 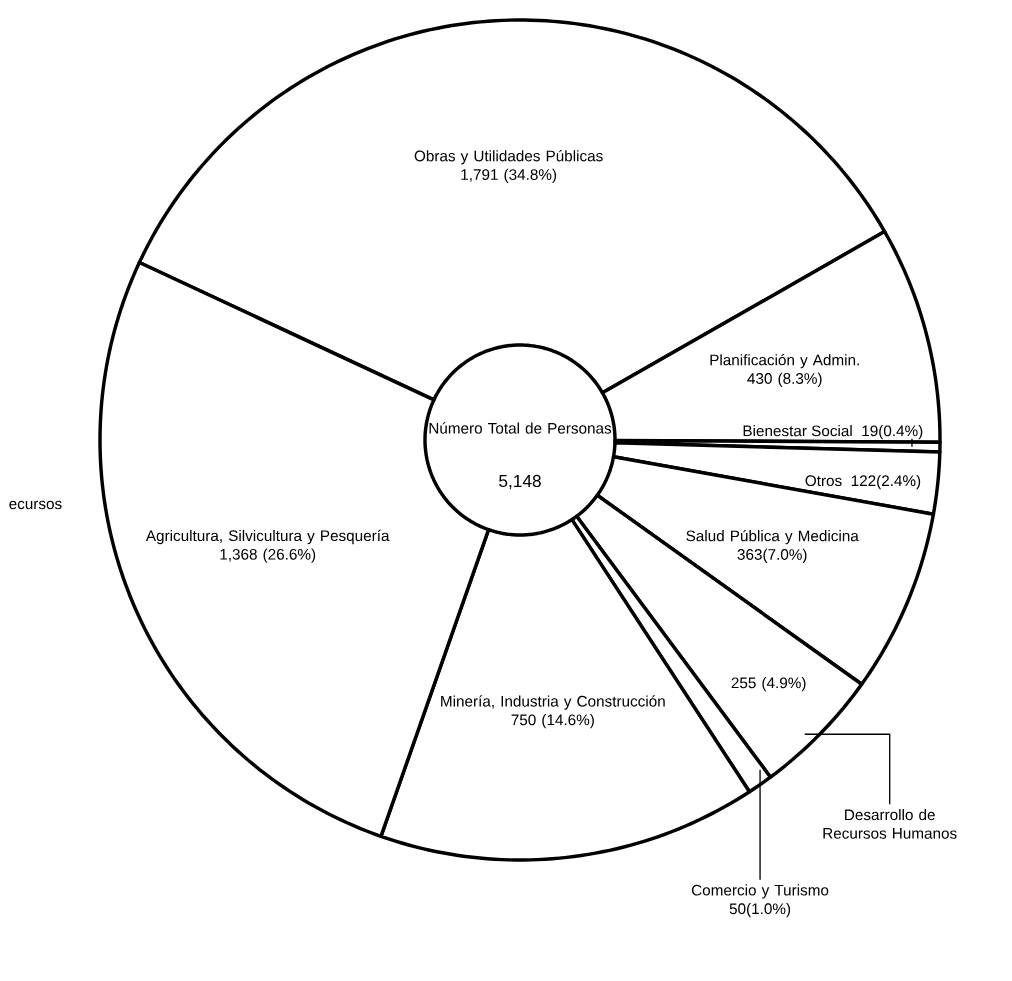 What do you see at coordinates (772, 555) in the screenshot?
I see `data-label: 363(7.0%)` at bounding box center [772, 555].